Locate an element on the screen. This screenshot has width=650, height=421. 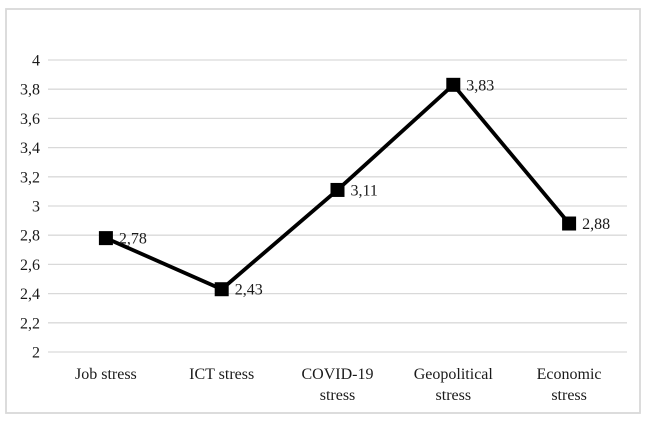
data-point-label: 3,11 is located at coordinates (364, 190).